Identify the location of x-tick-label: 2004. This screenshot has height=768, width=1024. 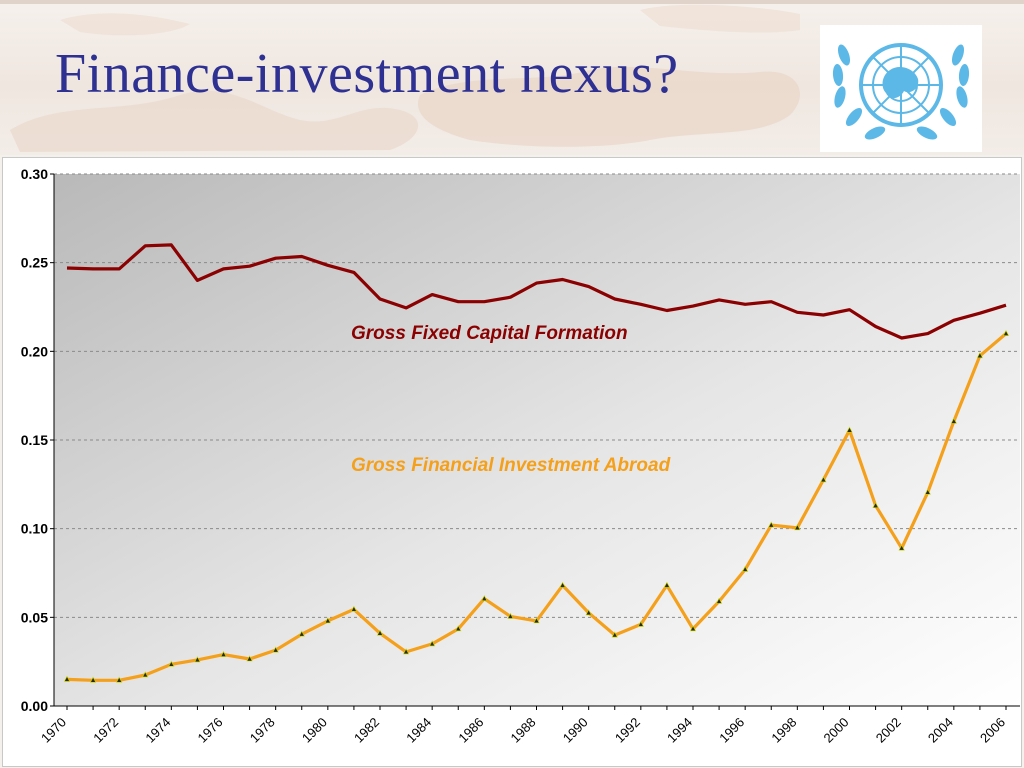
(940, 730).